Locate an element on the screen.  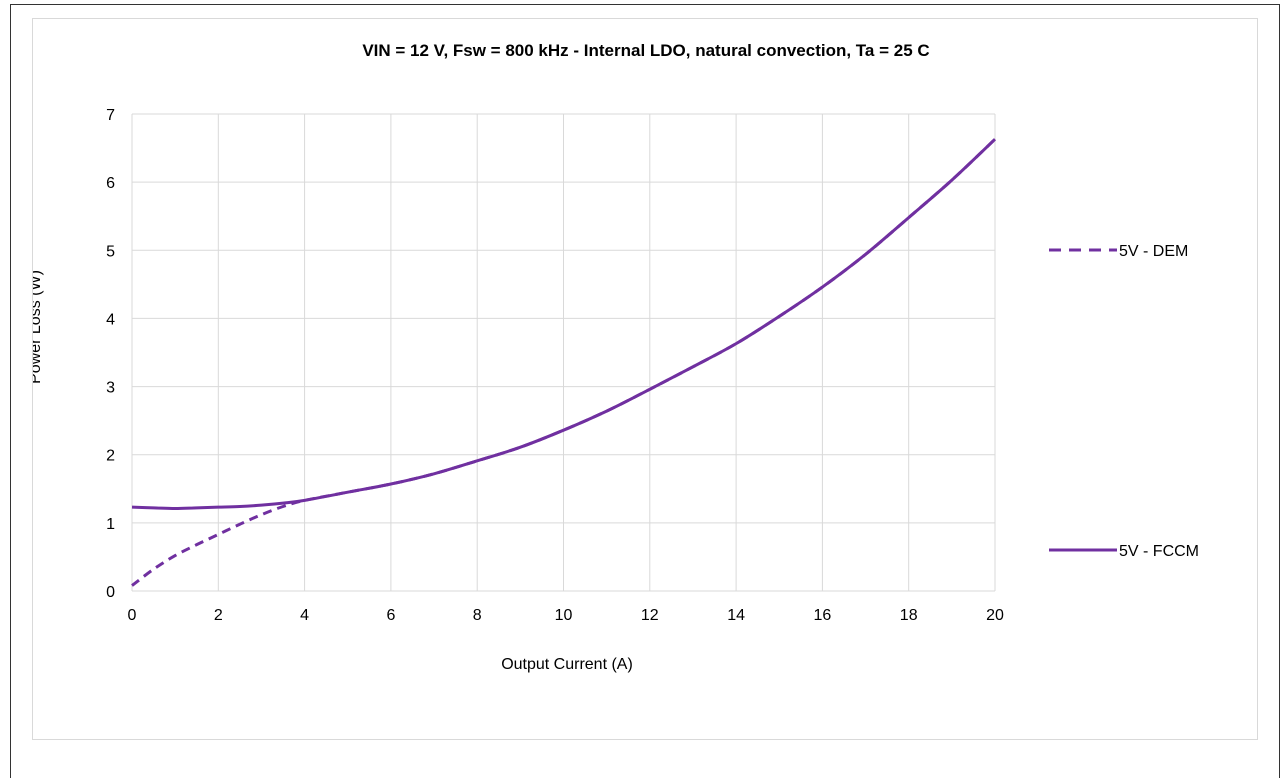
x-tick-label: 6 is located at coordinates (390, 615).